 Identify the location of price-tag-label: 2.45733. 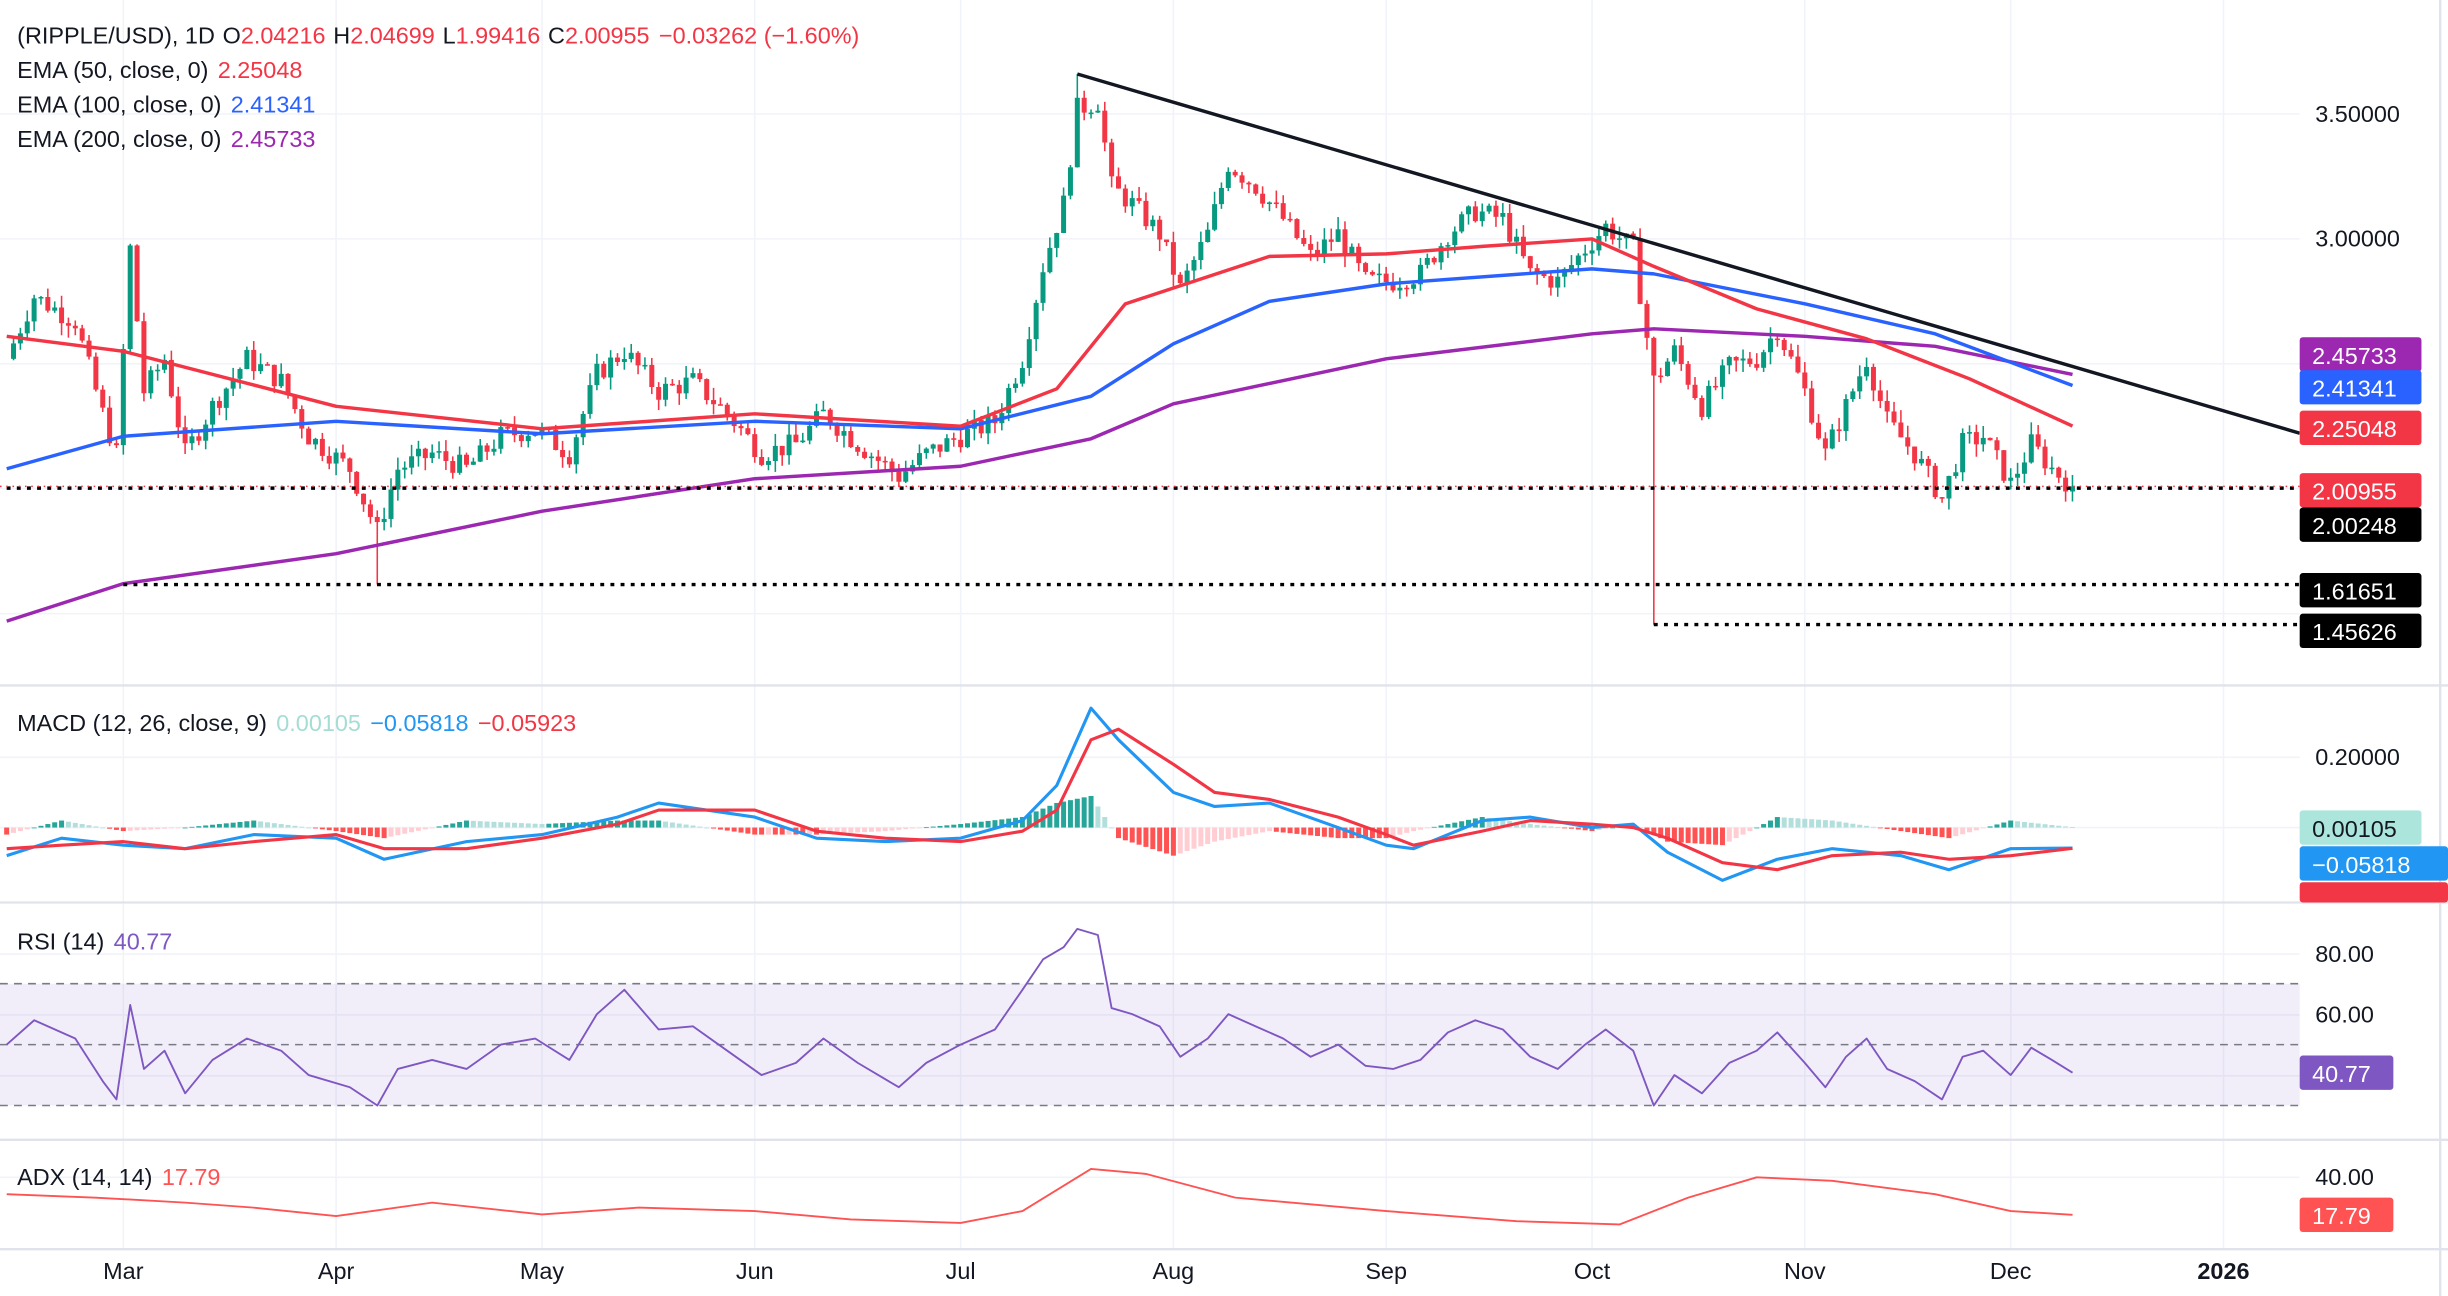
(2354, 356).